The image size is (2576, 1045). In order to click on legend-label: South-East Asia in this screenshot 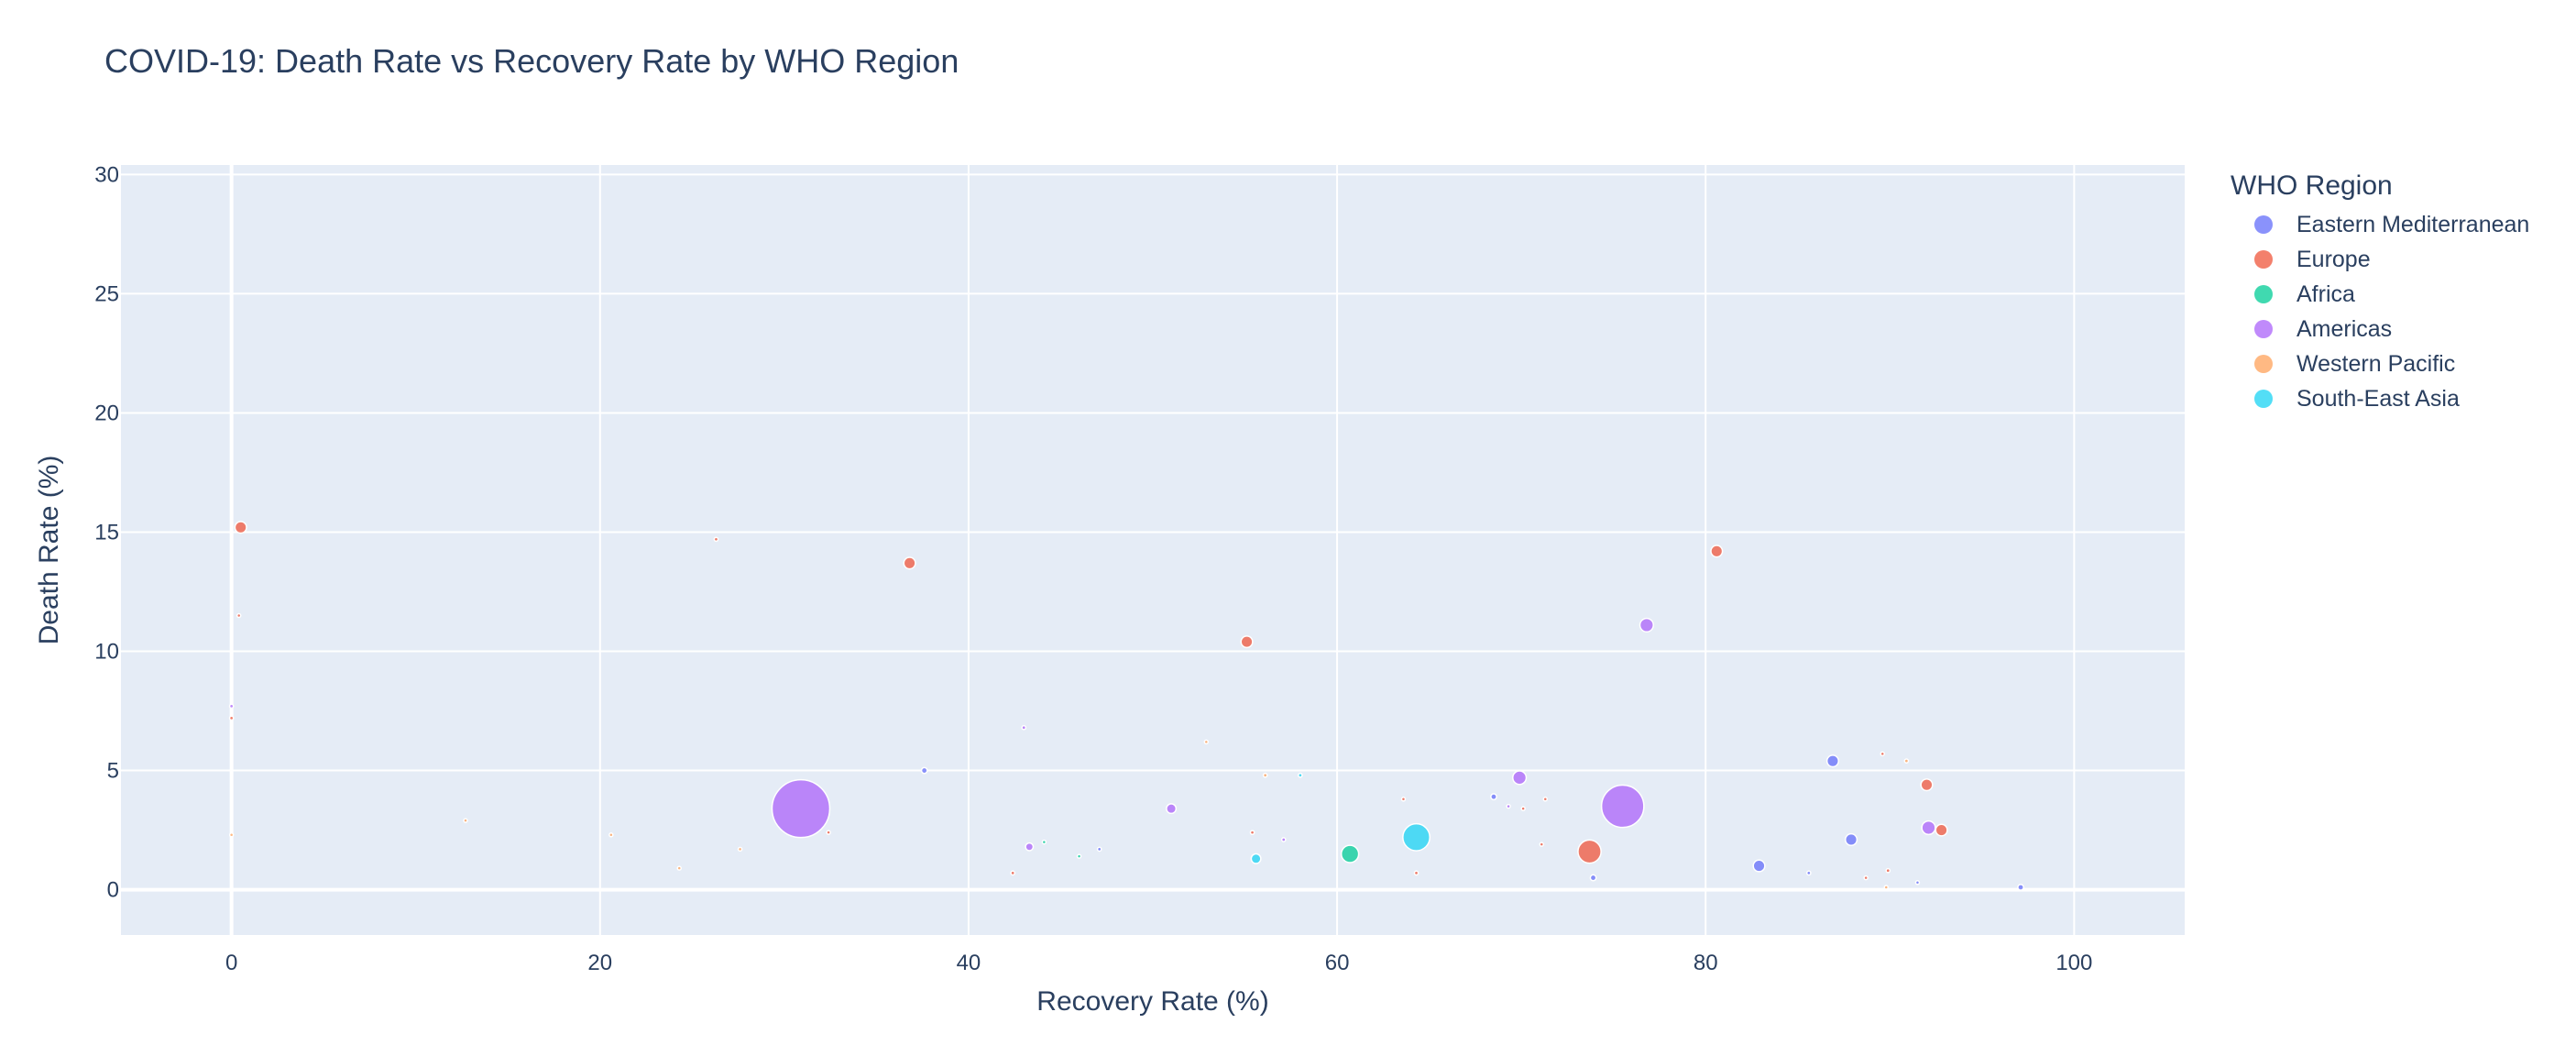, I will do `click(2378, 398)`.